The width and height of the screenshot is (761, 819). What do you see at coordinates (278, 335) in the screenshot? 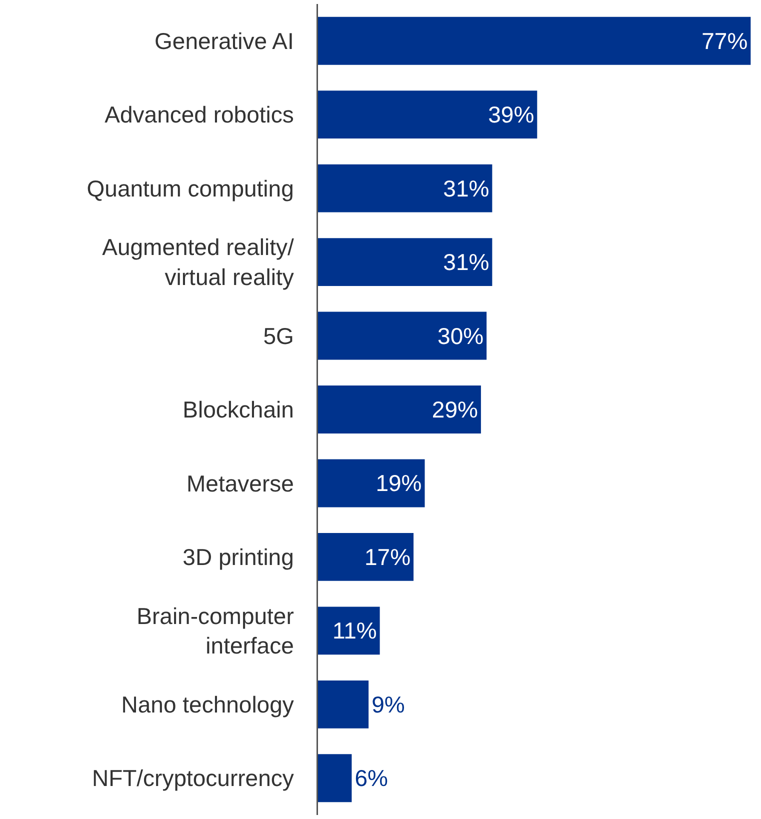
I see `y-tick-label: 5G` at bounding box center [278, 335].